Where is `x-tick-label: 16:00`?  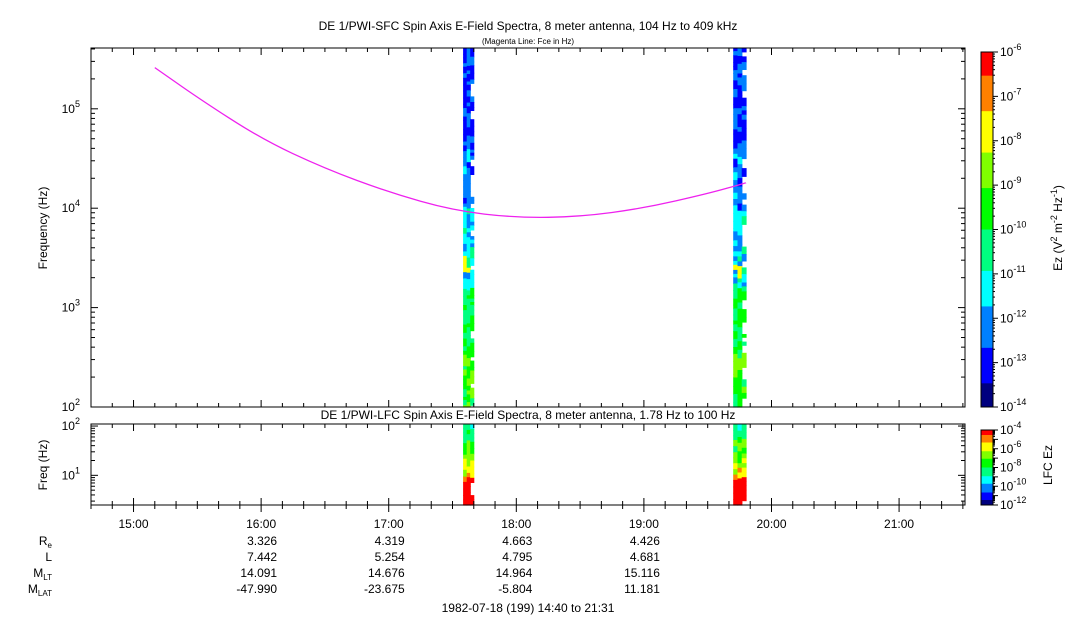
x-tick-label: 16:00 is located at coordinates (261, 524).